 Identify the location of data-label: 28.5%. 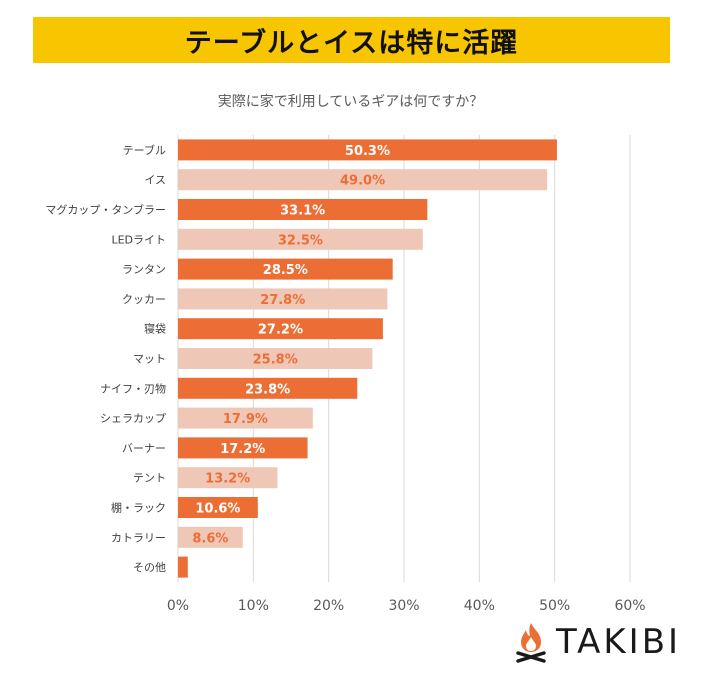
(285, 270).